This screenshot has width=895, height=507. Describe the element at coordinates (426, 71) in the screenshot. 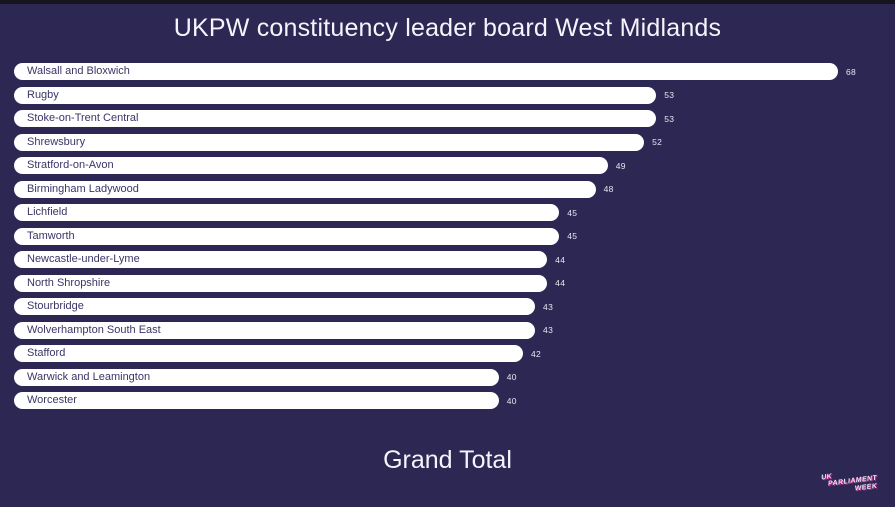

I see `bar: Walsall and Bloxwich` at that location.